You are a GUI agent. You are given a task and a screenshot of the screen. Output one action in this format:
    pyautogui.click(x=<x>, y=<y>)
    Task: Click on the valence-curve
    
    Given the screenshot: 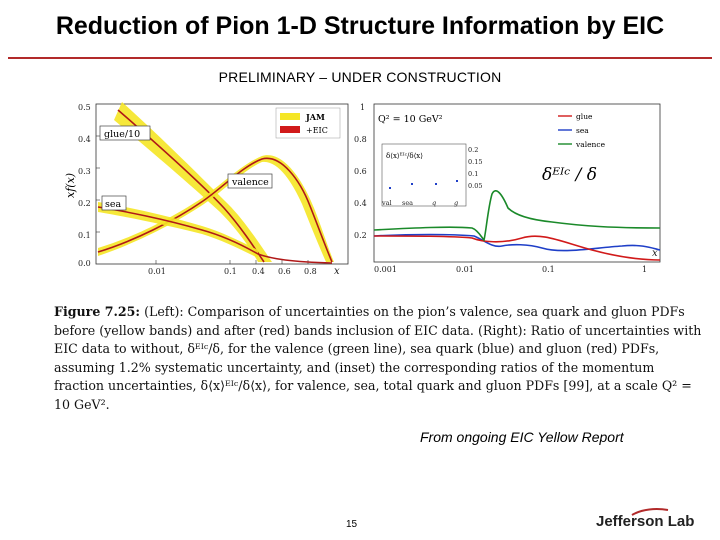 What is the action you would take?
    pyautogui.click(x=215, y=210)
    